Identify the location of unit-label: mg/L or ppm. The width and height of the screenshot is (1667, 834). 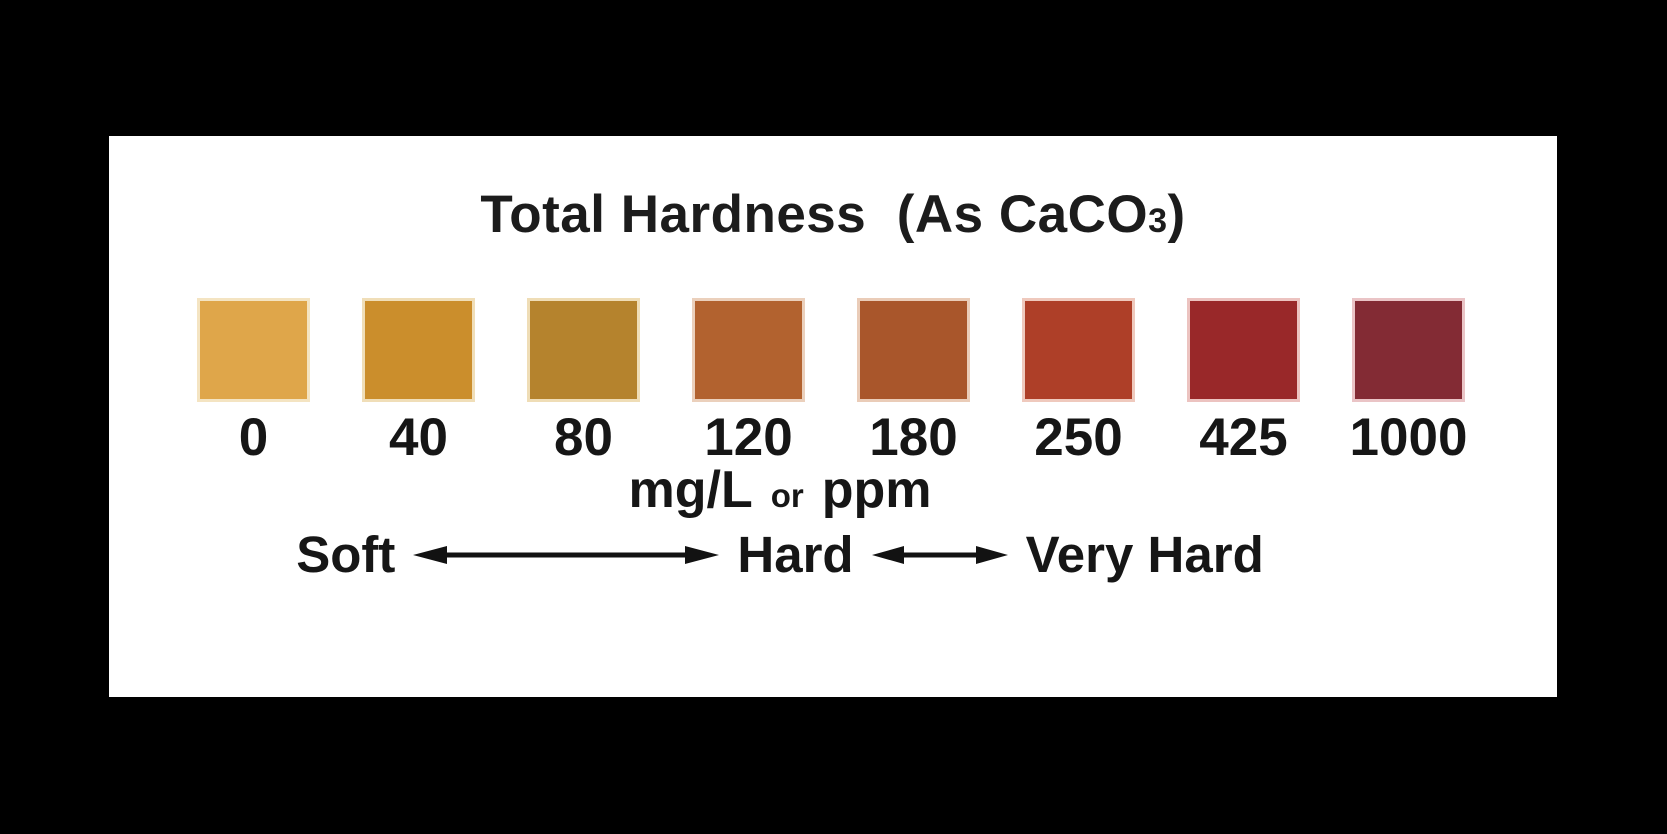
(780, 490).